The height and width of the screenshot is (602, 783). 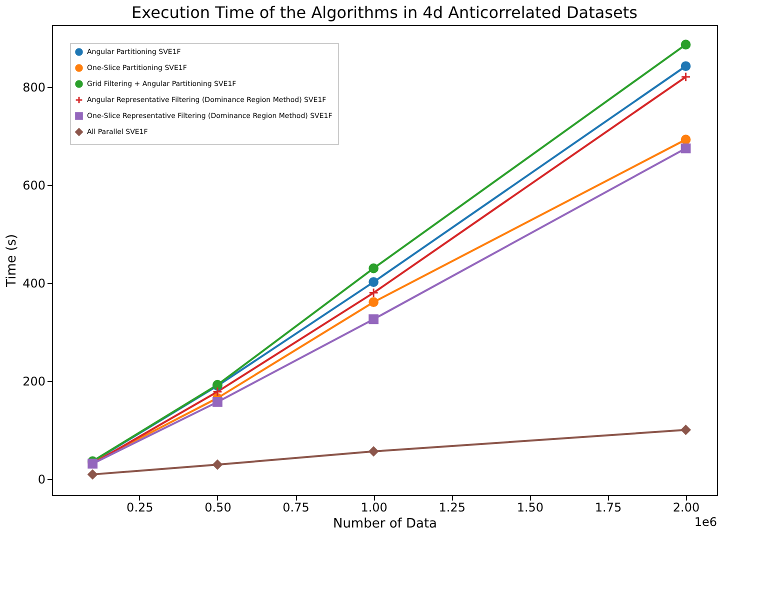 I want to click on x-axis-title: Number of Data, so click(x=385, y=524).